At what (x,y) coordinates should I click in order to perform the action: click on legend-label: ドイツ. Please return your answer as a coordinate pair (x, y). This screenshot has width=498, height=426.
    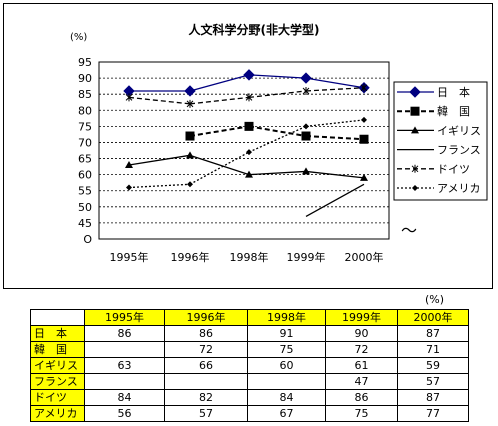
    Looking at the image, I should click on (453, 169).